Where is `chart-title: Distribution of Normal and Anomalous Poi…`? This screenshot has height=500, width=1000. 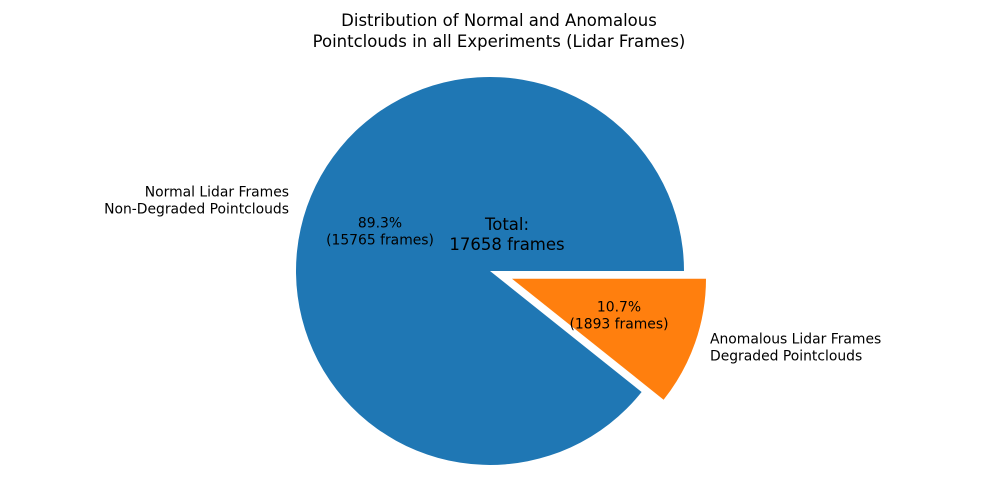
chart-title: Distribution of Normal and Anomalous Poi… is located at coordinates (499, 31).